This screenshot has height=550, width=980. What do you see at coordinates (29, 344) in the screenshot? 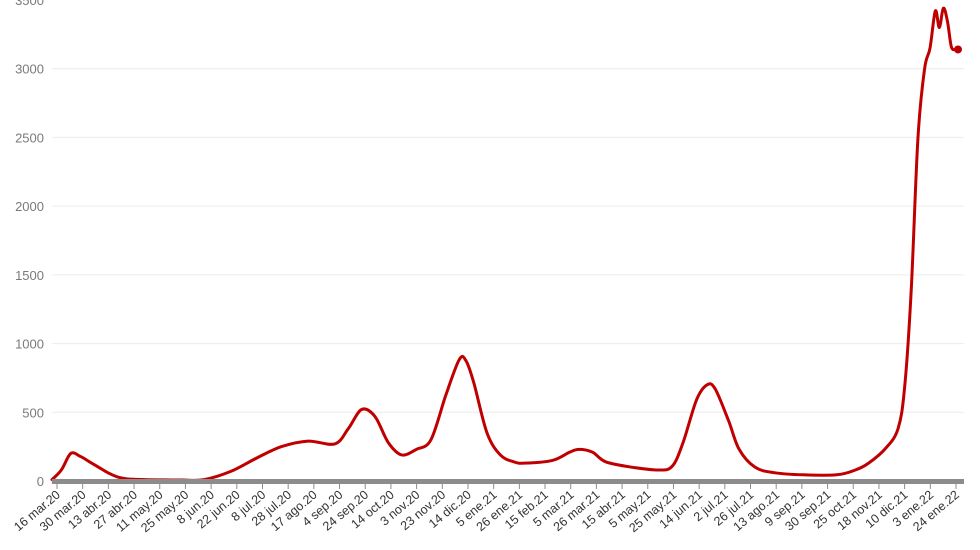
I see `y-tick-label: 1000` at bounding box center [29, 344].